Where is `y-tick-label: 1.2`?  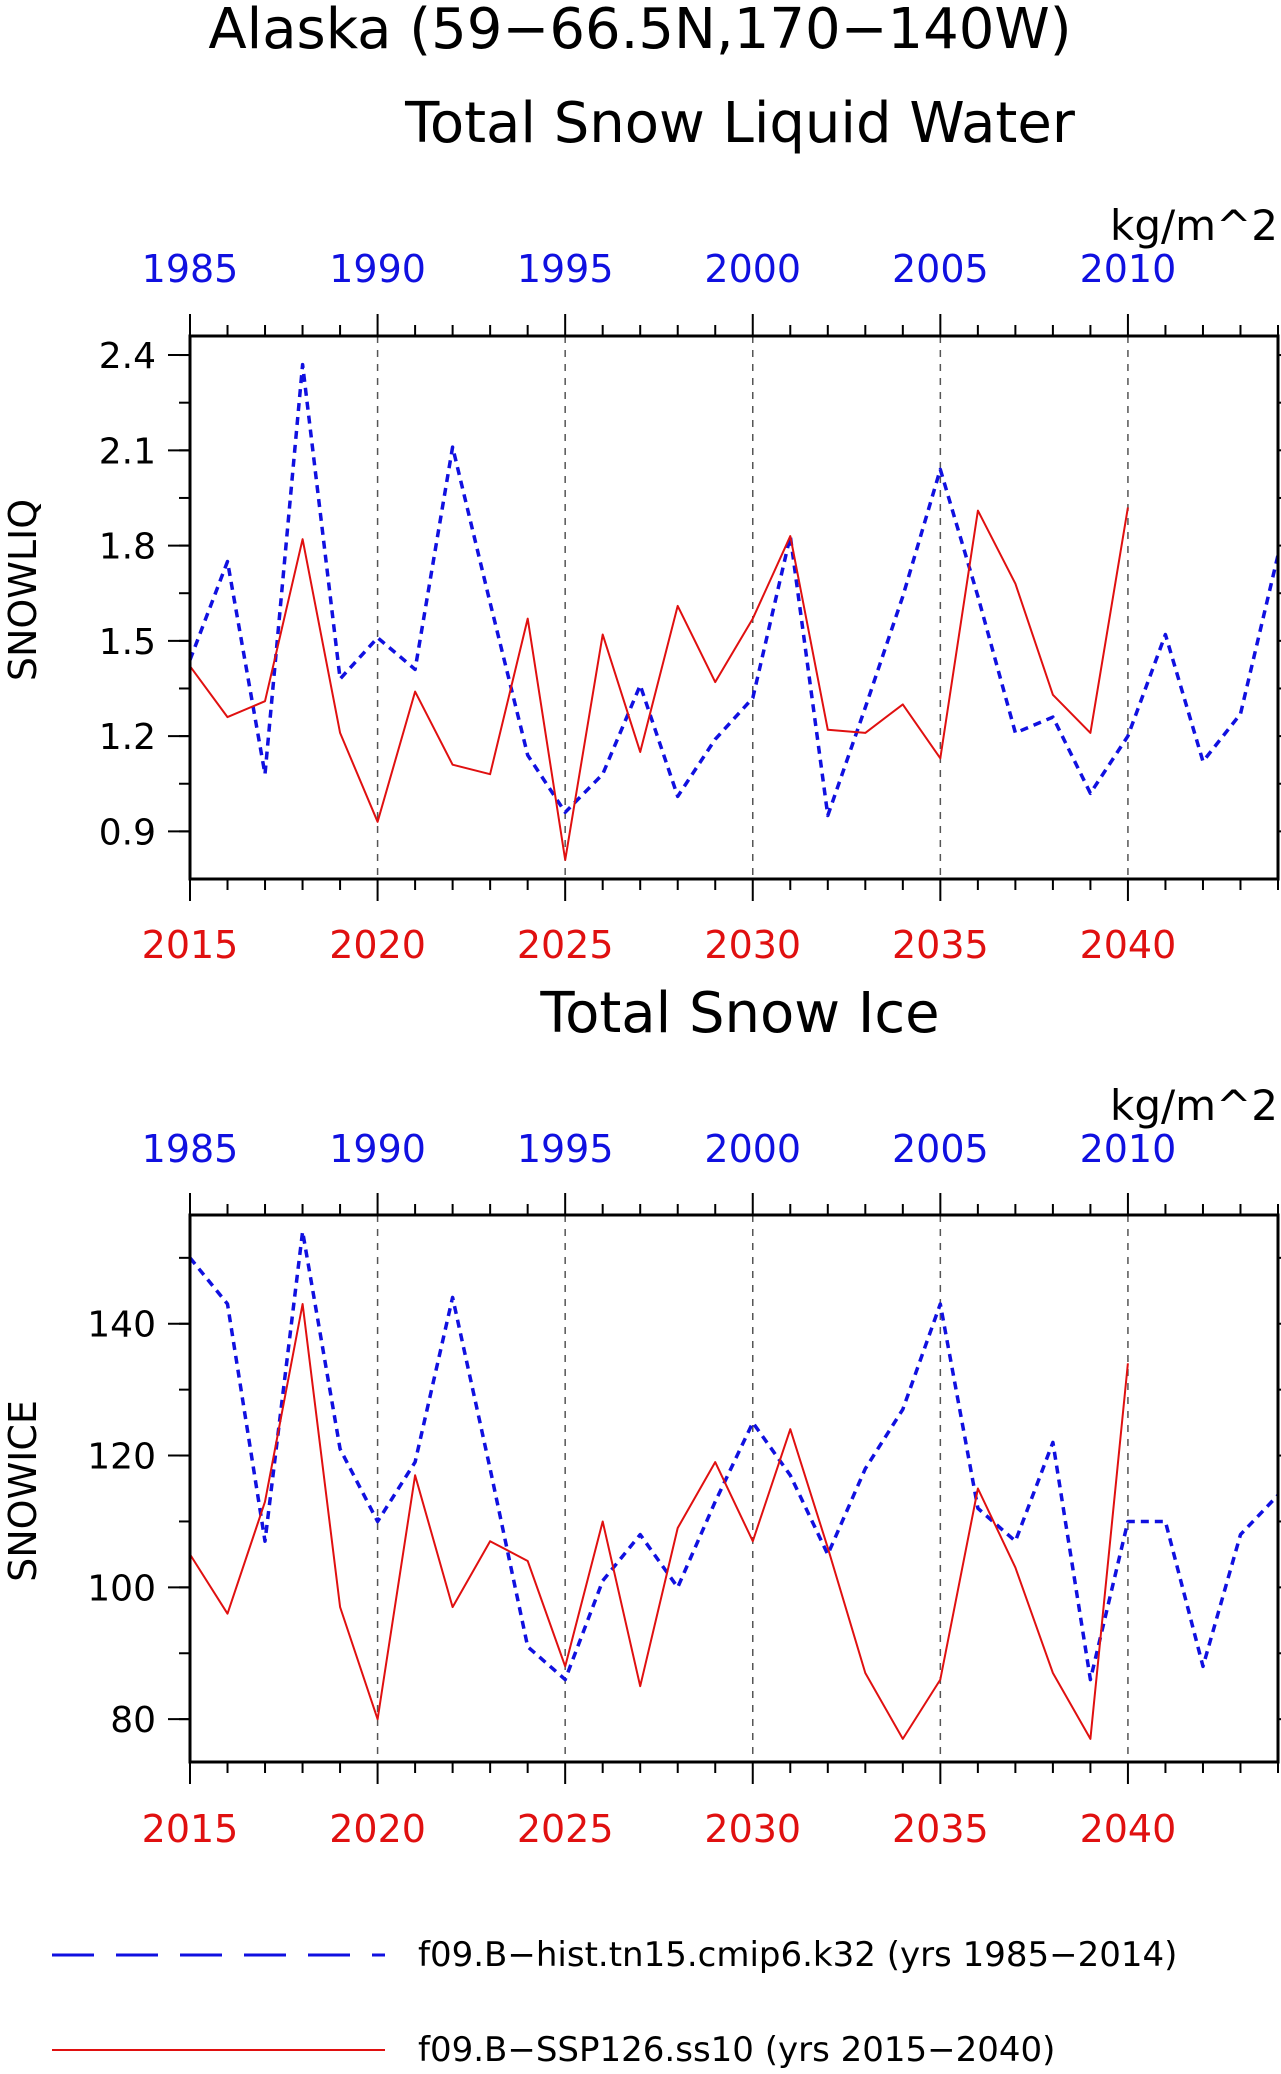
y-tick-label: 1.2 is located at coordinates (127, 737).